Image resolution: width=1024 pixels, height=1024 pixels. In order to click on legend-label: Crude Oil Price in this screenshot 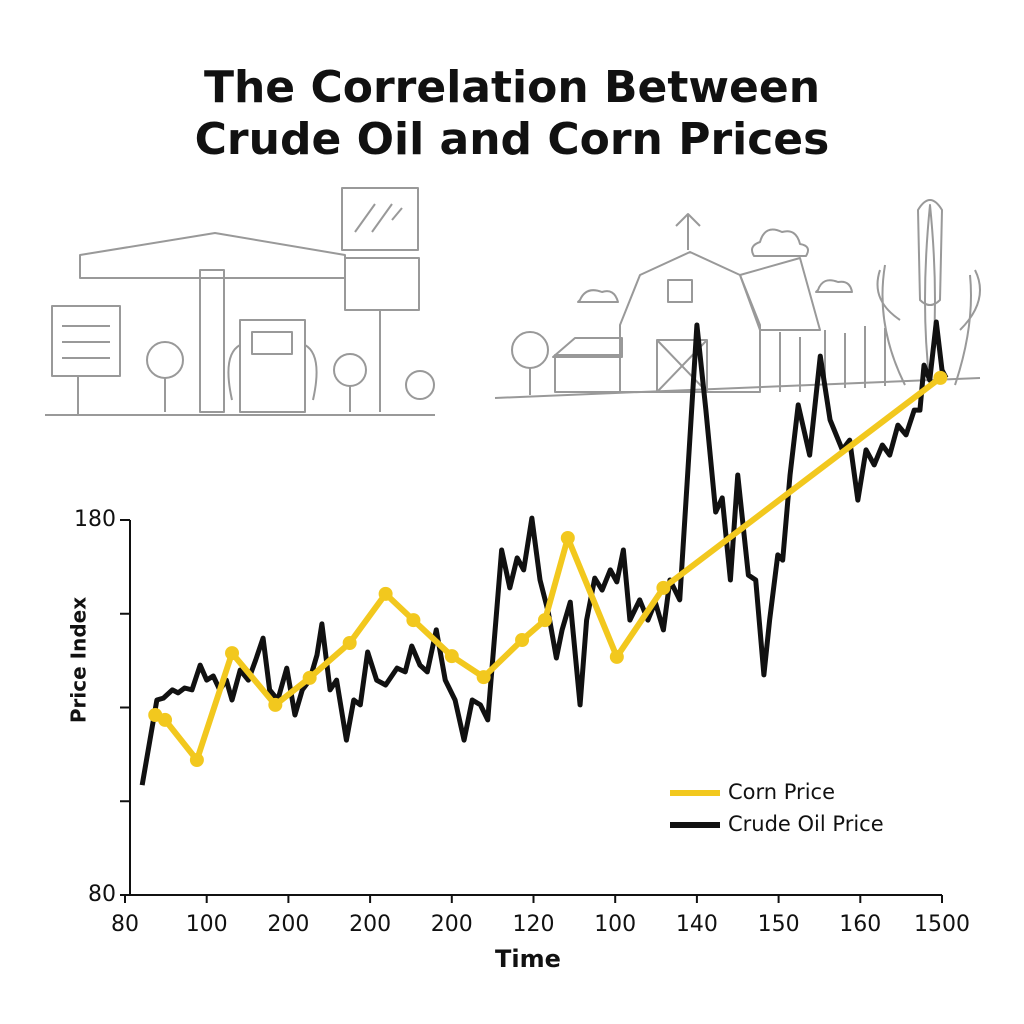, I will do `click(806, 824)`.